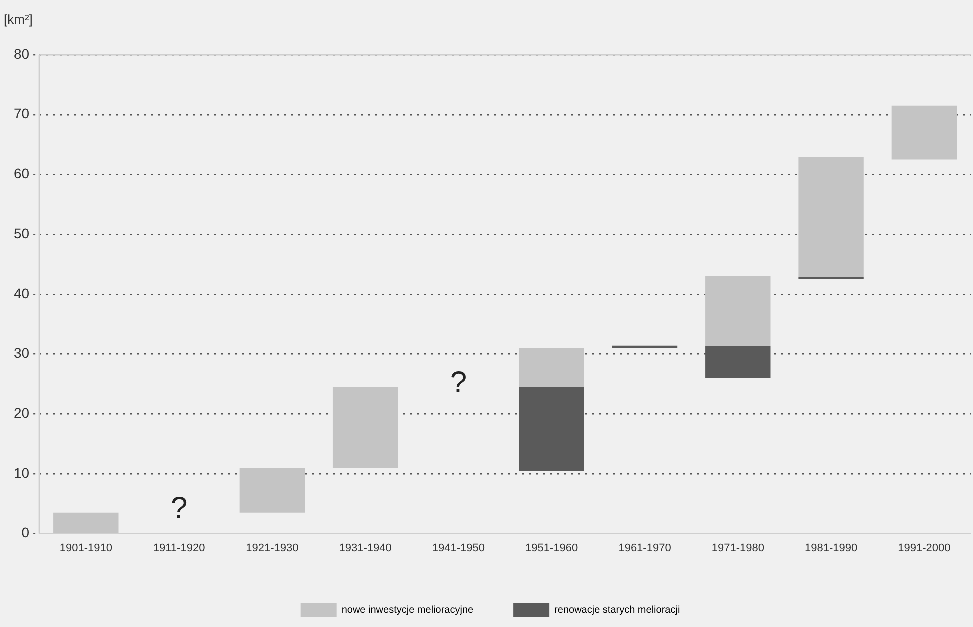 This screenshot has height=627, width=973. What do you see at coordinates (22, 114) in the screenshot?
I see `y-tick-label: 70` at bounding box center [22, 114].